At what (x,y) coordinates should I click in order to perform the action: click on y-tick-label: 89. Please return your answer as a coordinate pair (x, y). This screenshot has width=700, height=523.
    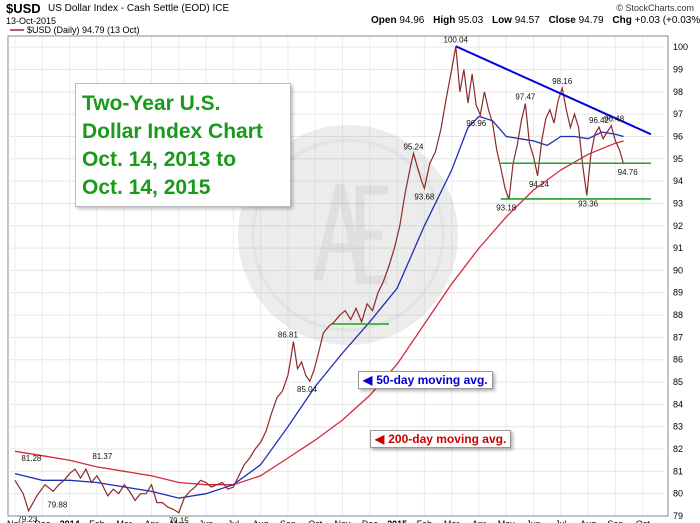
    Looking at the image, I should click on (678, 293).